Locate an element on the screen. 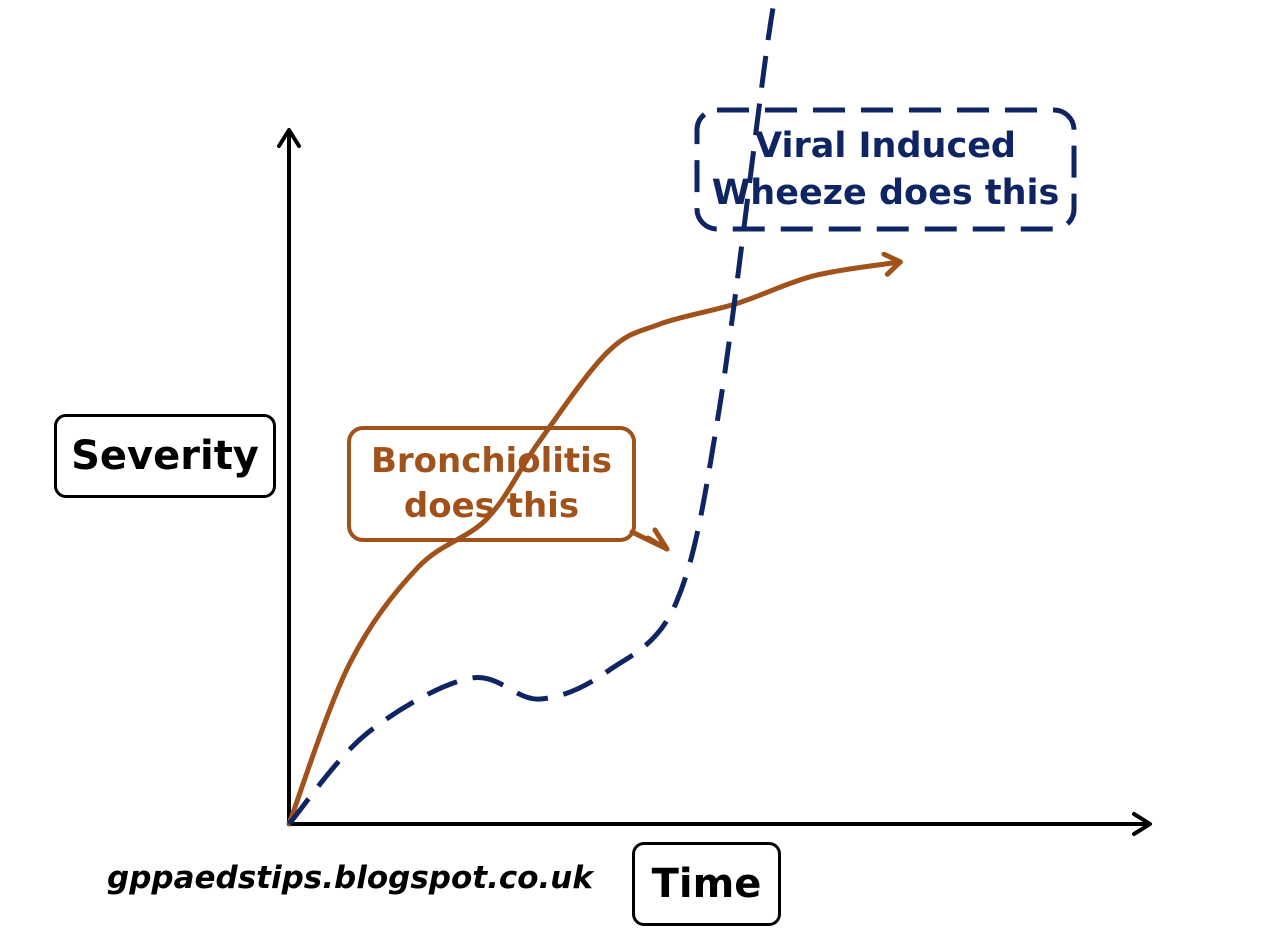 Image resolution: width=1262 pixels, height=942 pixels. viral-wheeze-annotation: Viral Induced Wheeze does this is located at coordinates (885, 169).